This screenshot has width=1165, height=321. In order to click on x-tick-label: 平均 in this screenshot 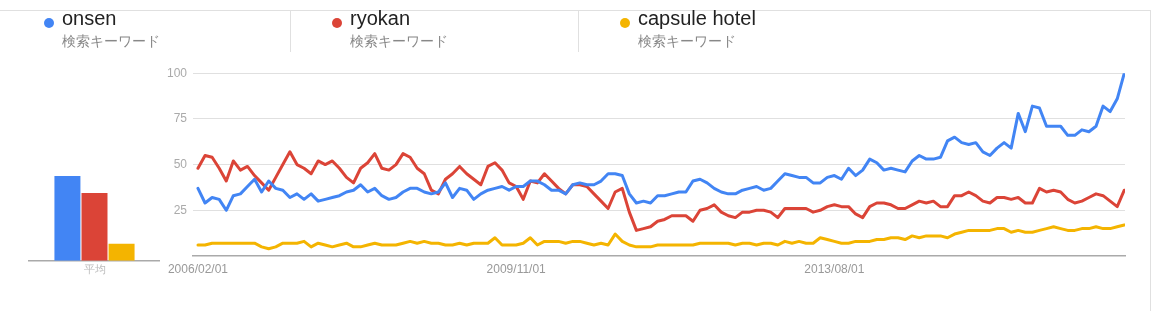, I will do `click(94, 270)`.